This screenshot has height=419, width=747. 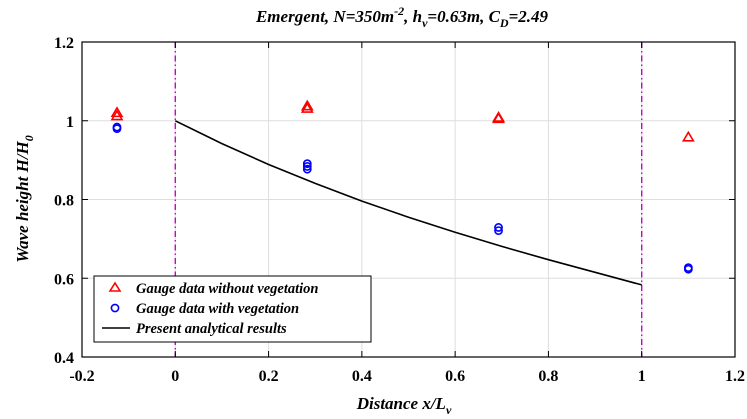 What do you see at coordinates (64, 43) in the screenshot?
I see `y-tick-label: 1.2` at bounding box center [64, 43].